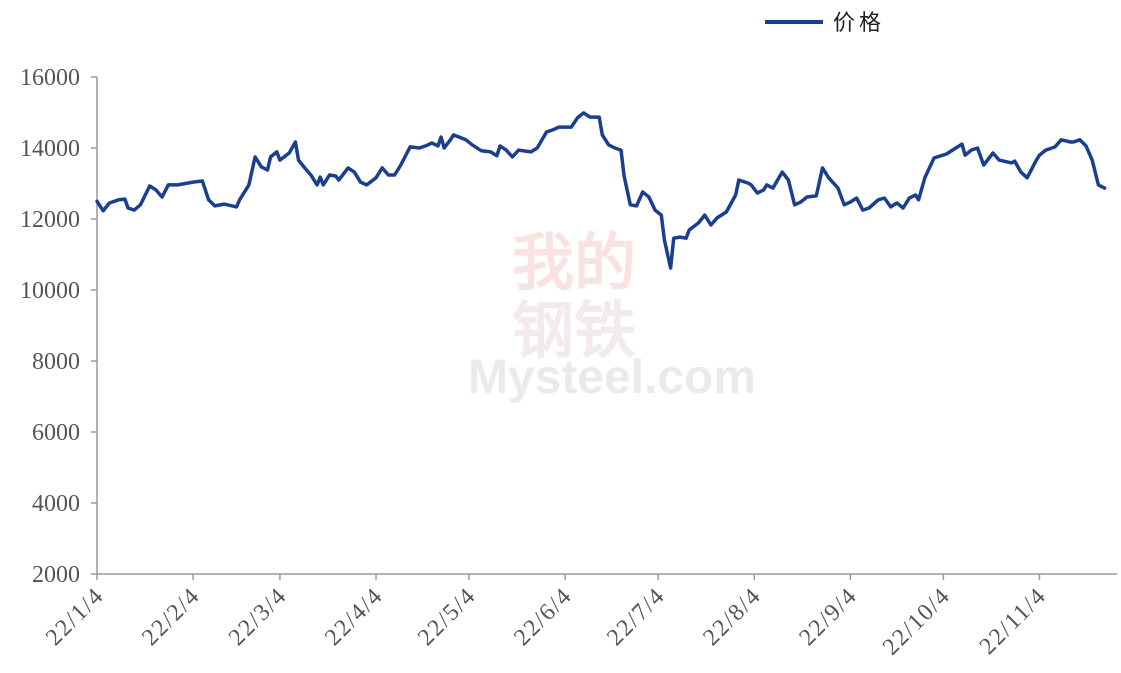 The width and height of the screenshot is (1121, 673). Describe the element at coordinates (859, 22) in the screenshot. I see `legend-label: 价格` at that location.